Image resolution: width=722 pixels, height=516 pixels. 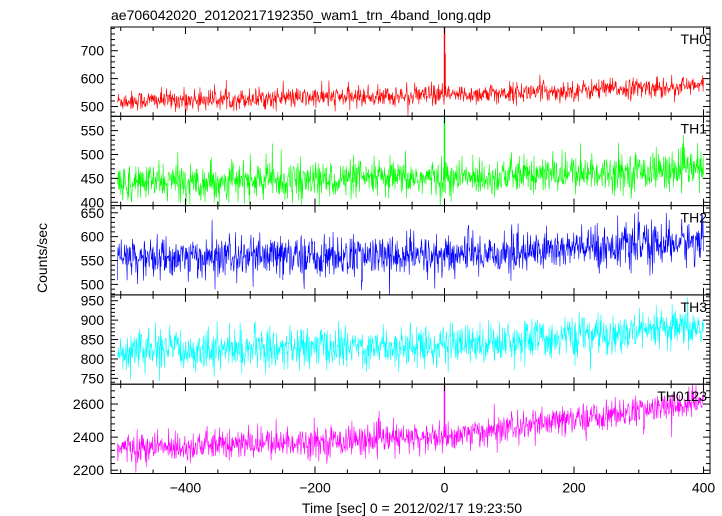 What do you see at coordinates (315, 488) in the screenshot?
I see `x-tick-label: −200` at bounding box center [315, 488].